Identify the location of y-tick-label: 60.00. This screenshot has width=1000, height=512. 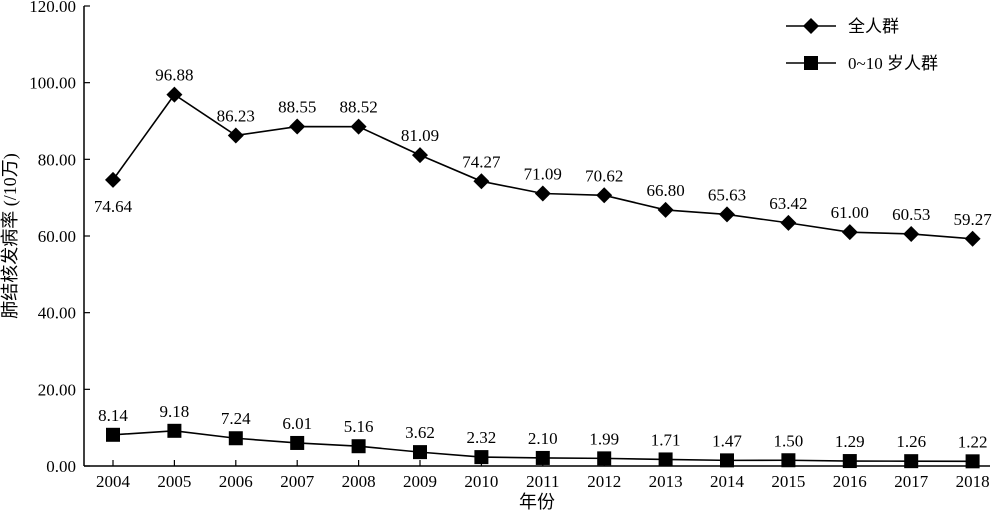
(57, 236).